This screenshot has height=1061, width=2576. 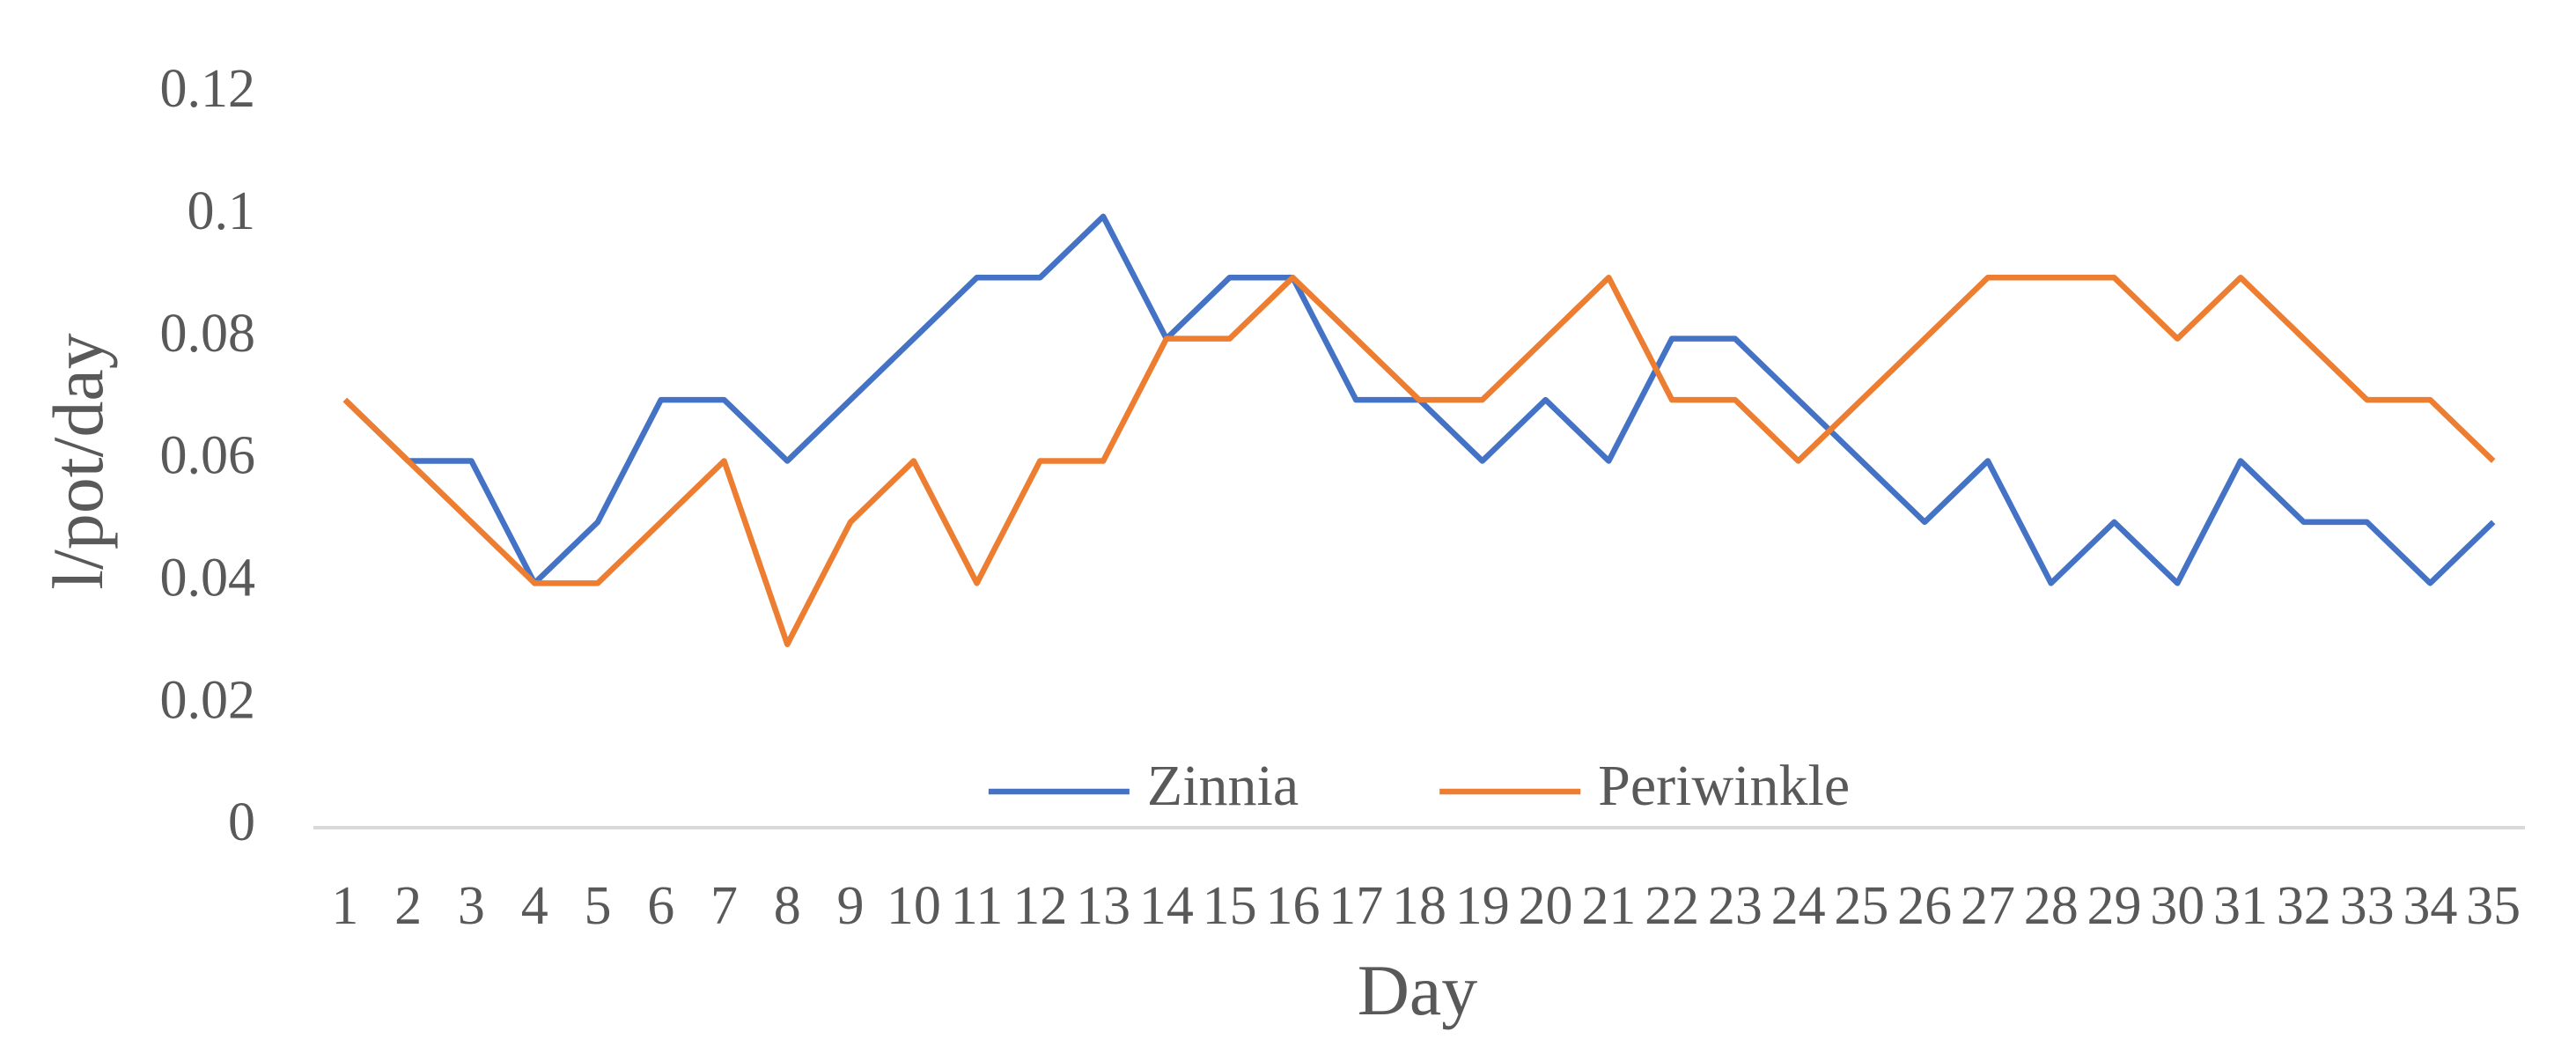 I want to click on x-tick-label: 4, so click(x=534, y=906).